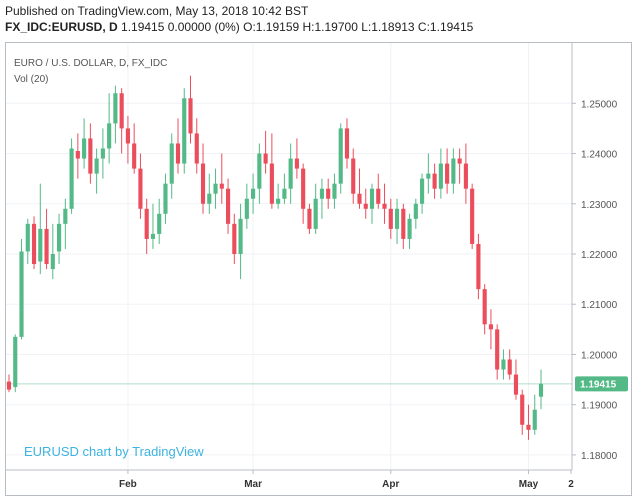  Describe the element at coordinates (61, 27) in the screenshot. I see `symbol-name: FX_IDC:EURUSD, D` at that location.